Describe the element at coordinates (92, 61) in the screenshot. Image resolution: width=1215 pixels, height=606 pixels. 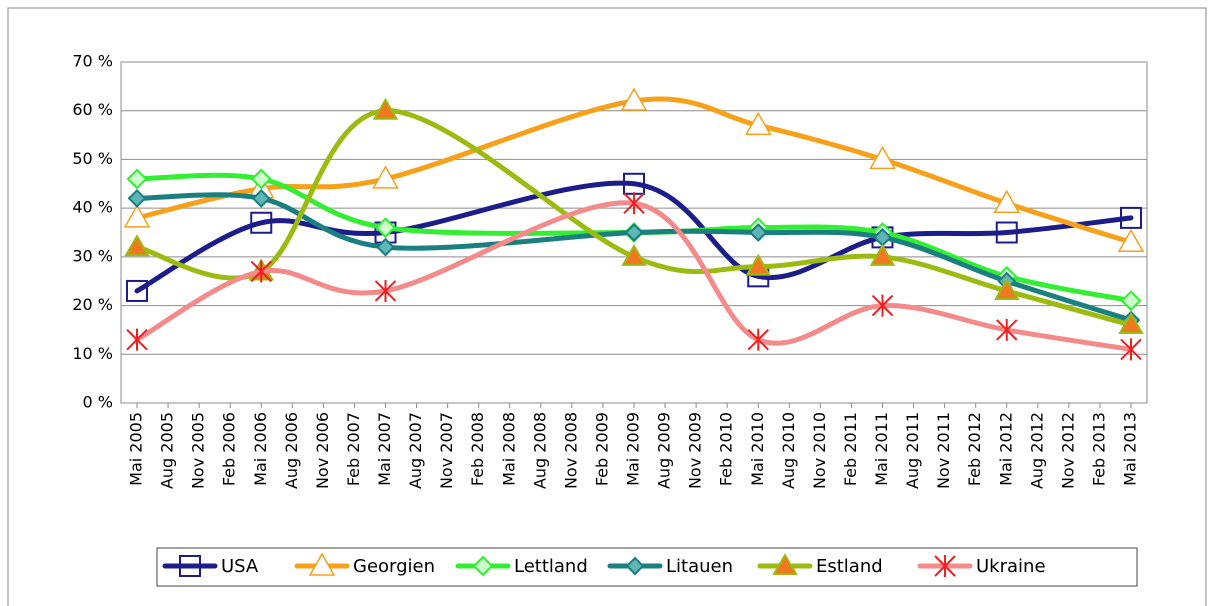
I see `y-tick-label: 70 %` at that location.